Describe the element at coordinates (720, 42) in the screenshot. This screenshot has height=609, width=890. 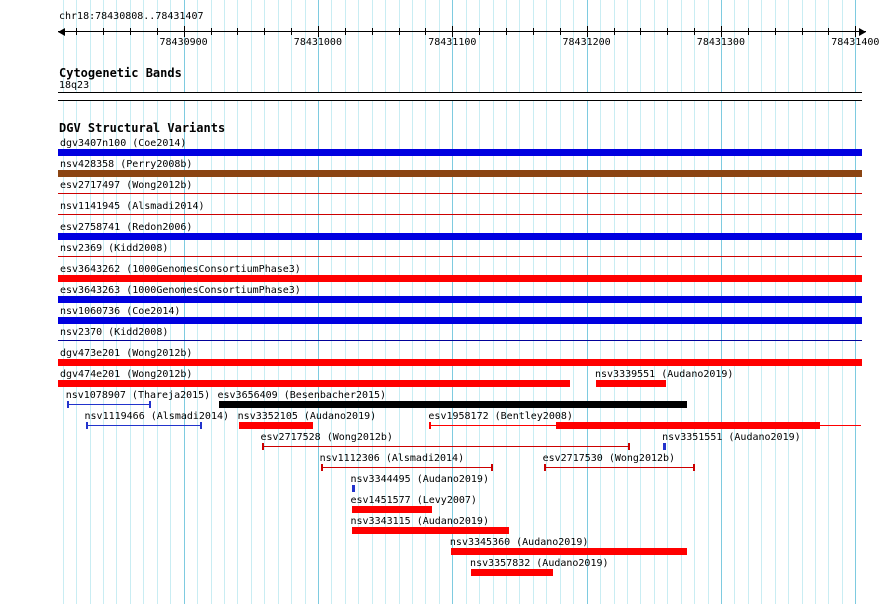
I see `ruler-tick-label: 78431300` at that location.